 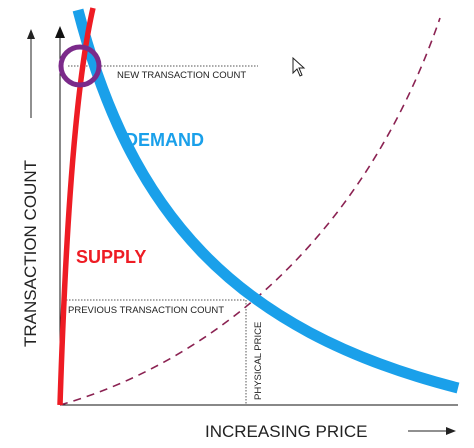 I want to click on supply-curve, so click(x=76, y=206).